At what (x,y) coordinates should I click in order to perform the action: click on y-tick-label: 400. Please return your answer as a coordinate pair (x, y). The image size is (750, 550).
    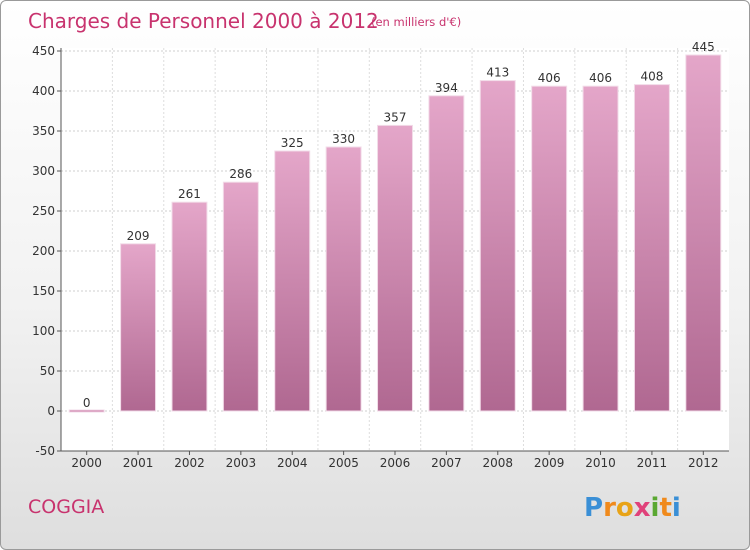
    Looking at the image, I should click on (43, 91).